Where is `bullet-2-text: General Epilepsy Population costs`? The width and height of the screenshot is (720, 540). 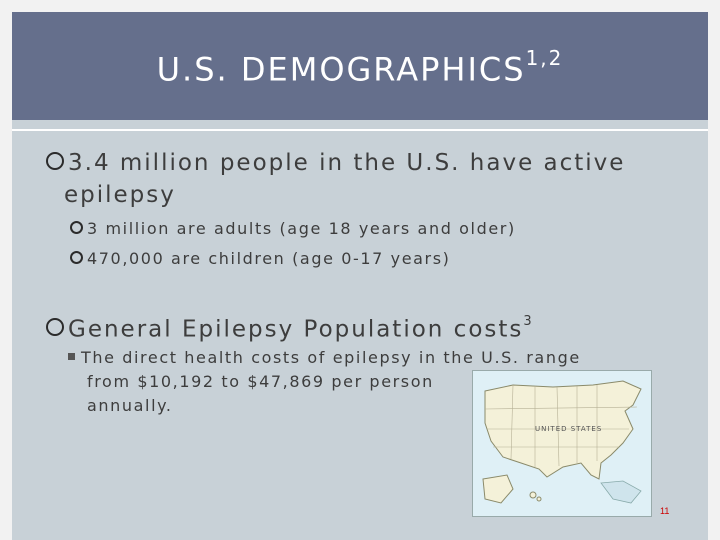
bullet-2-text: General Epilepsy Population costs is located at coordinates (296, 329).